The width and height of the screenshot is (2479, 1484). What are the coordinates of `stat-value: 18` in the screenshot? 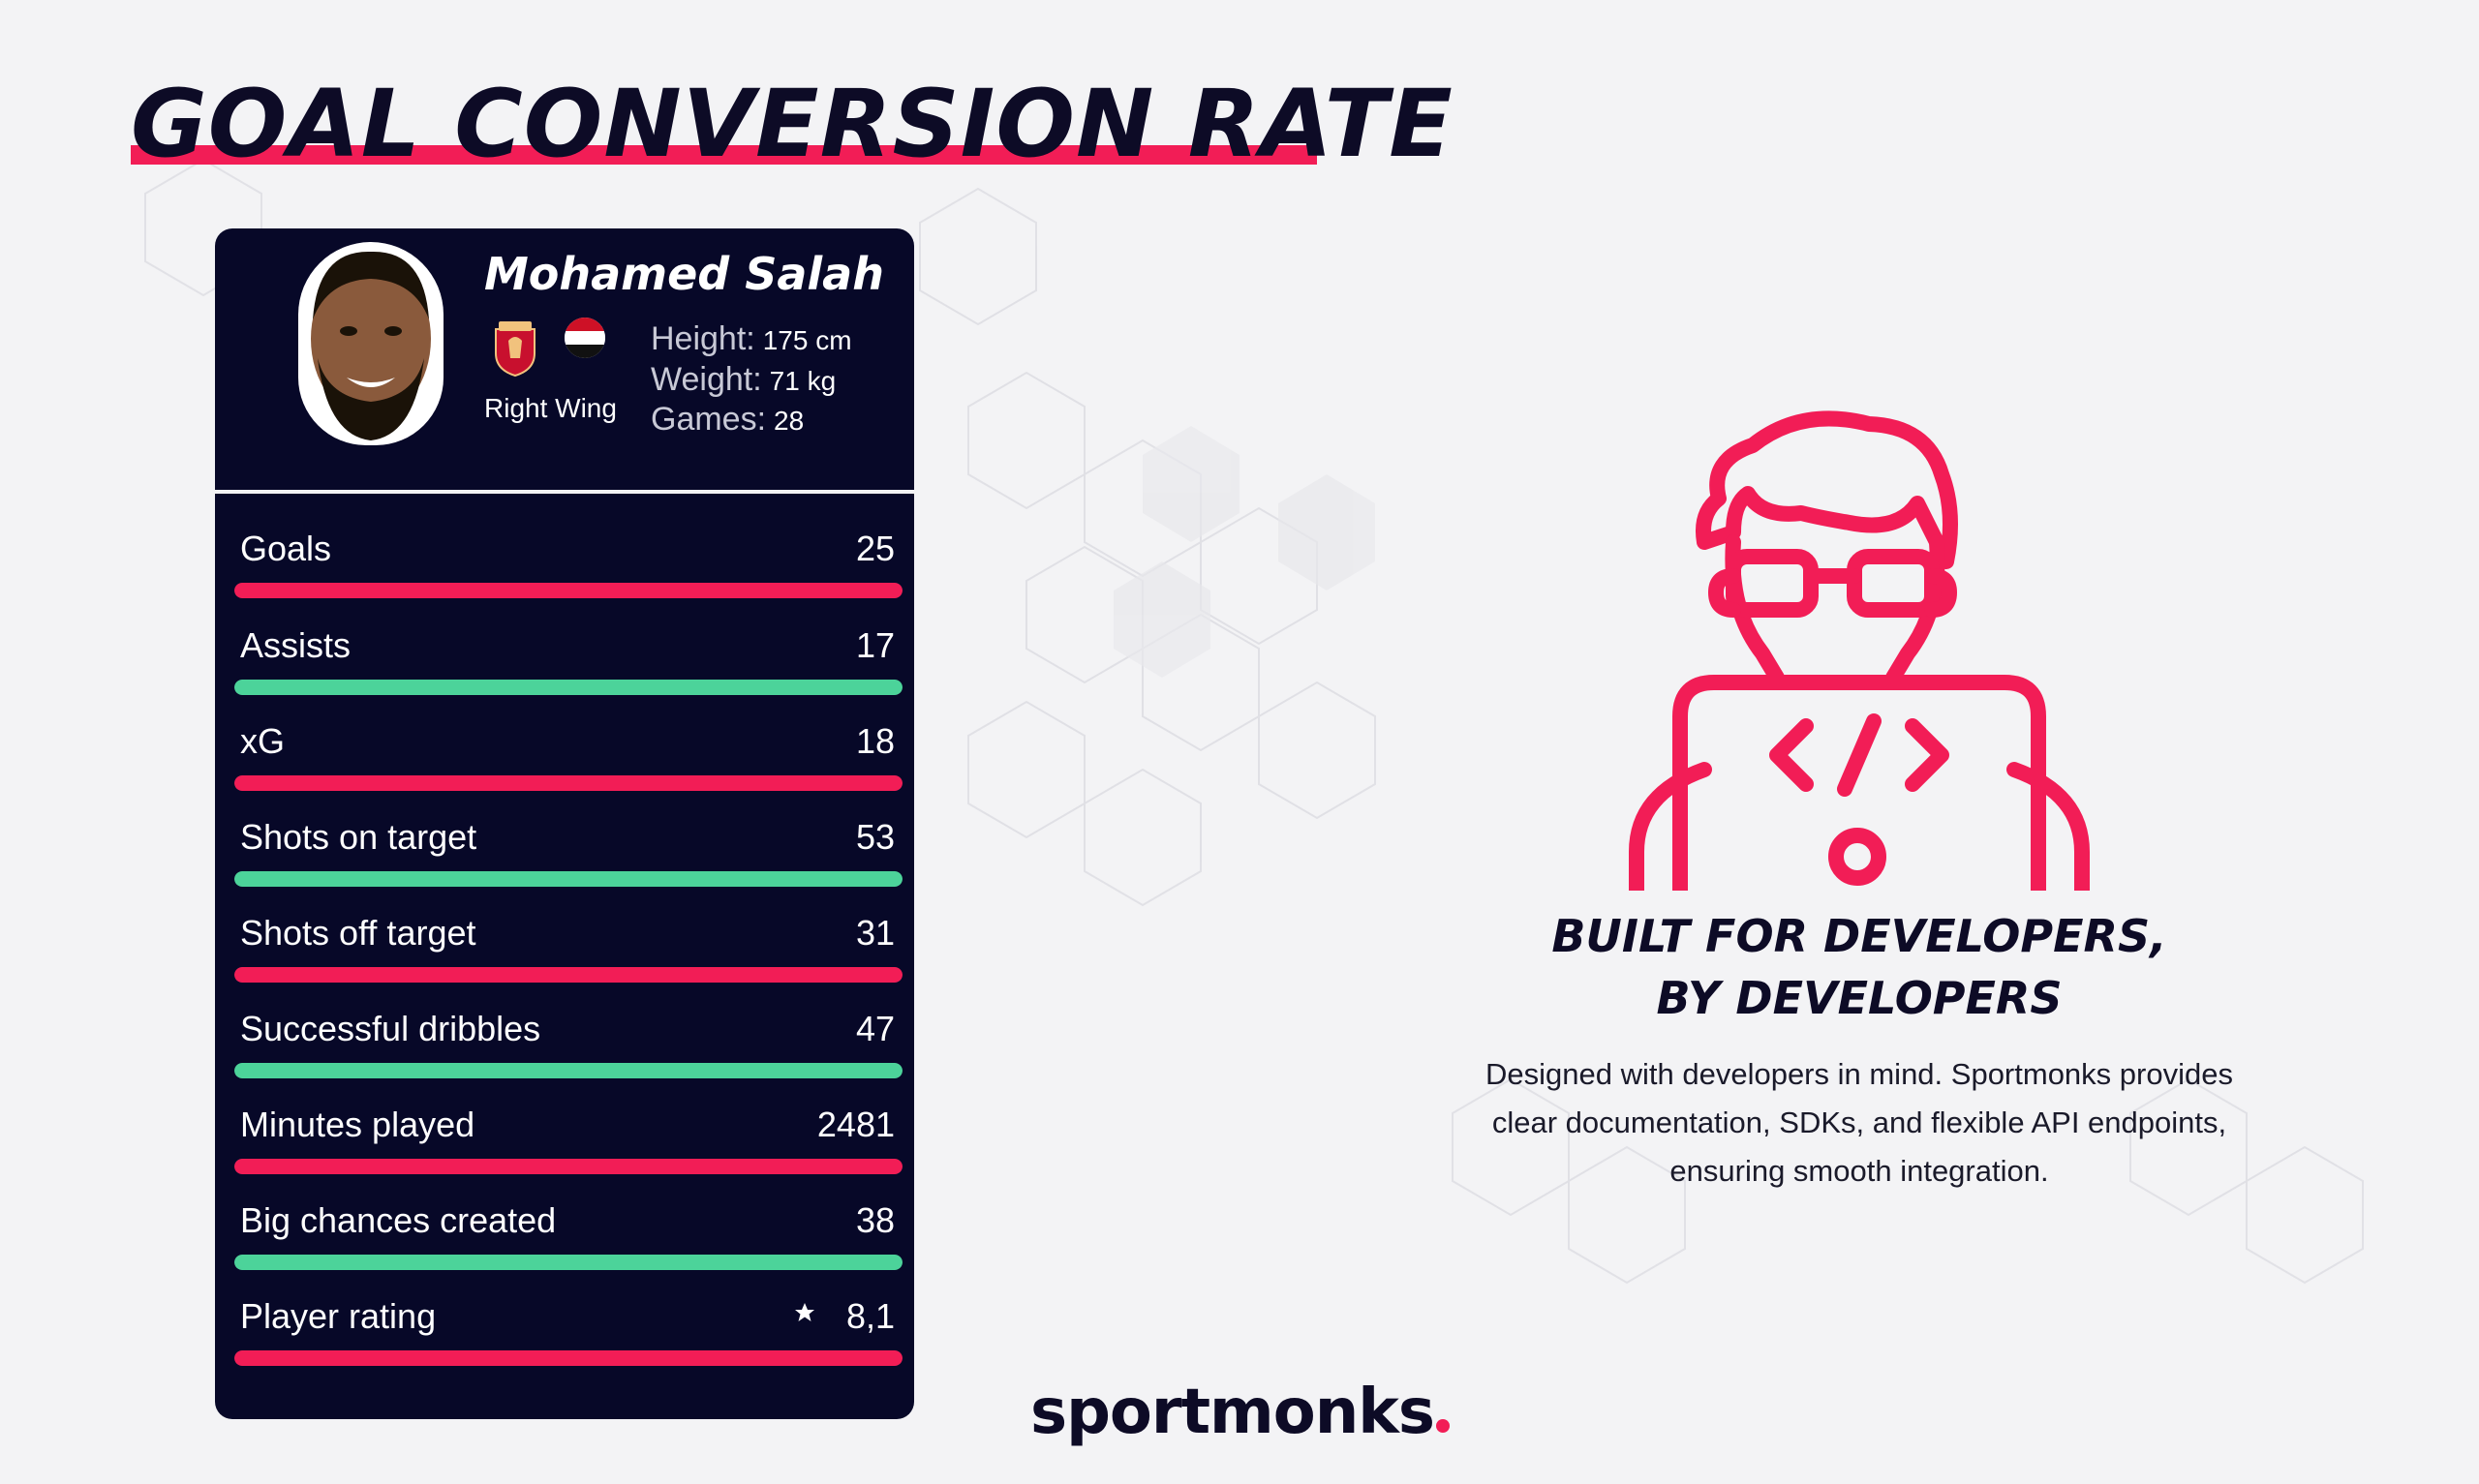 It's located at (875, 741).